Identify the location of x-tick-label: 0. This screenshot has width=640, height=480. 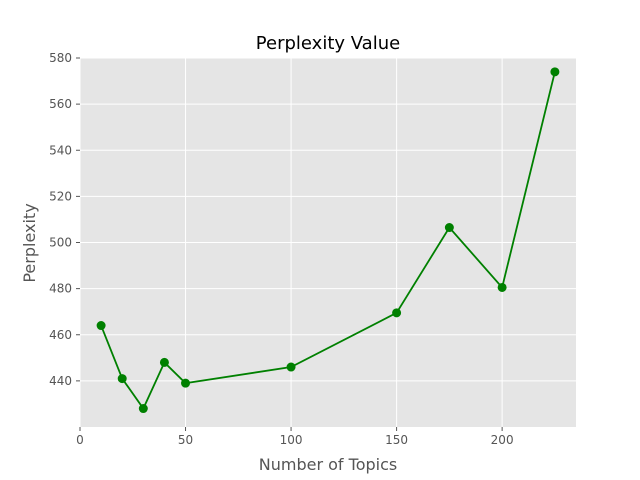
(80, 440).